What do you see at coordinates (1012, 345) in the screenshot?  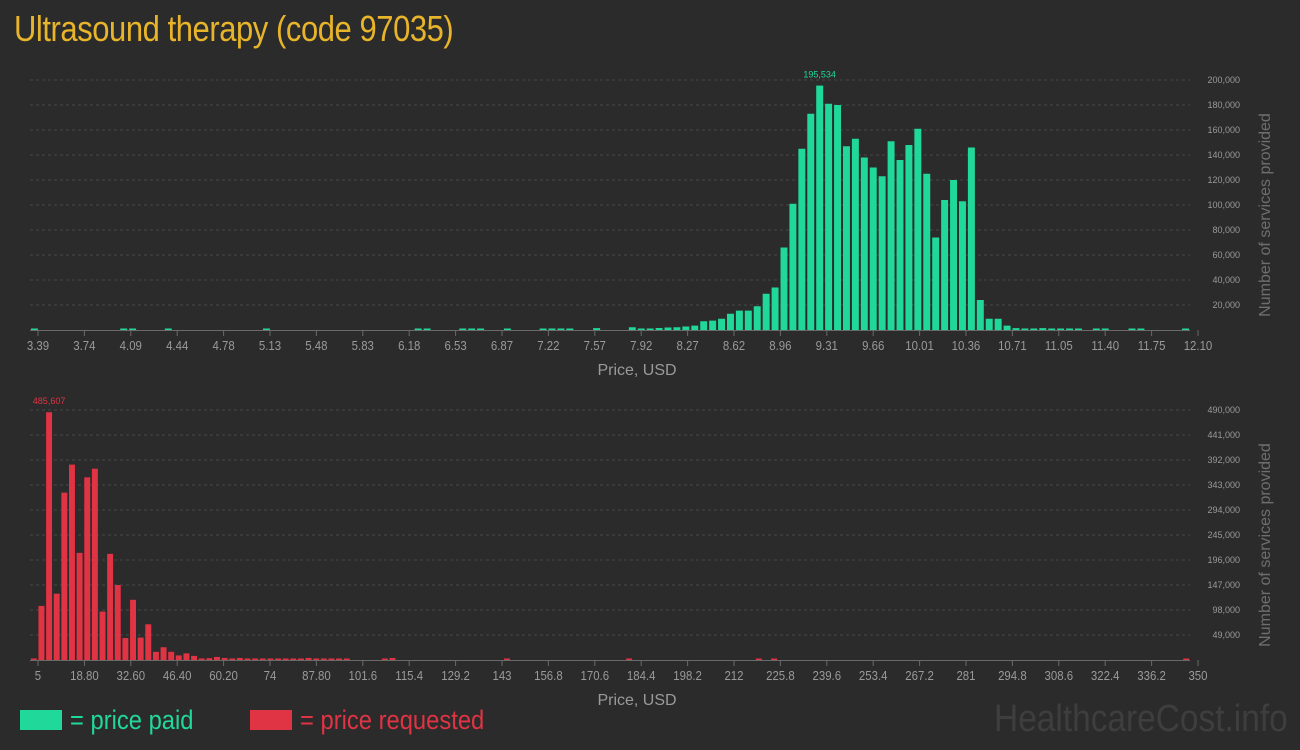 I see `paid-x-tick-label: 10.71` at bounding box center [1012, 345].